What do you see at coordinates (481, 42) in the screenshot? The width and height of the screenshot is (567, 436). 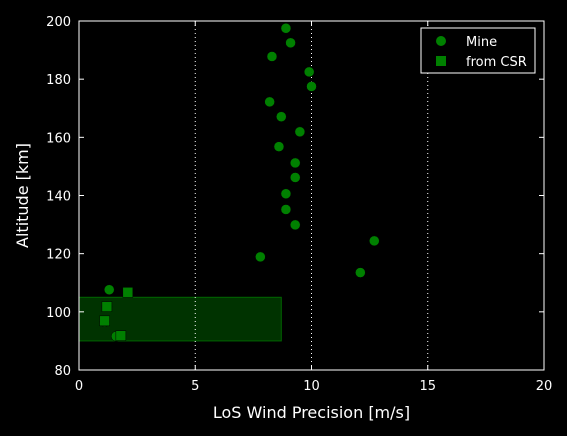 I see `legend-label-mine: Mine` at bounding box center [481, 42].